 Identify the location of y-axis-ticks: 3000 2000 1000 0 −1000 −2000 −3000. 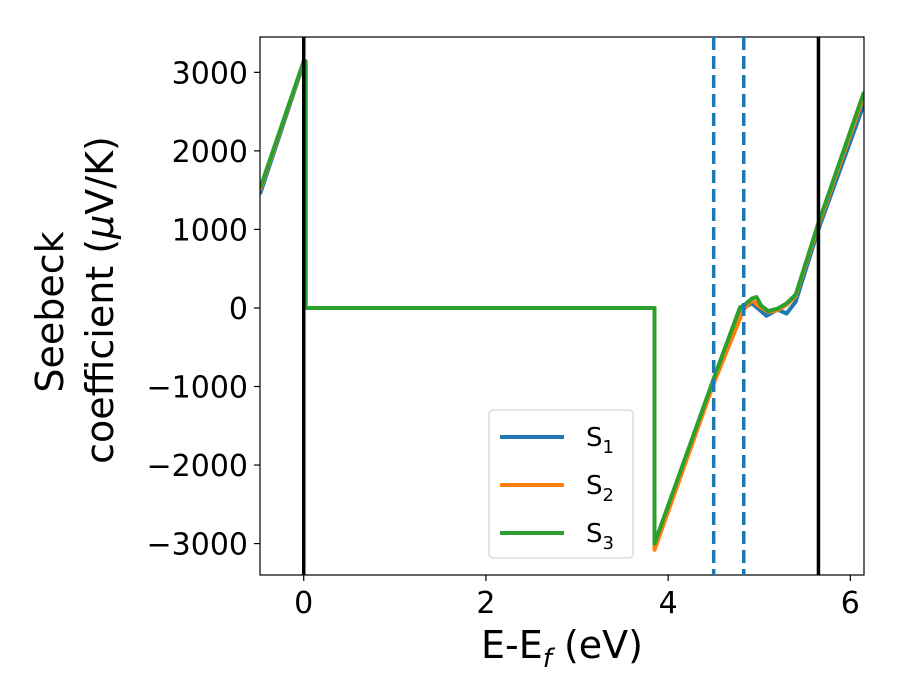
(203, 309).